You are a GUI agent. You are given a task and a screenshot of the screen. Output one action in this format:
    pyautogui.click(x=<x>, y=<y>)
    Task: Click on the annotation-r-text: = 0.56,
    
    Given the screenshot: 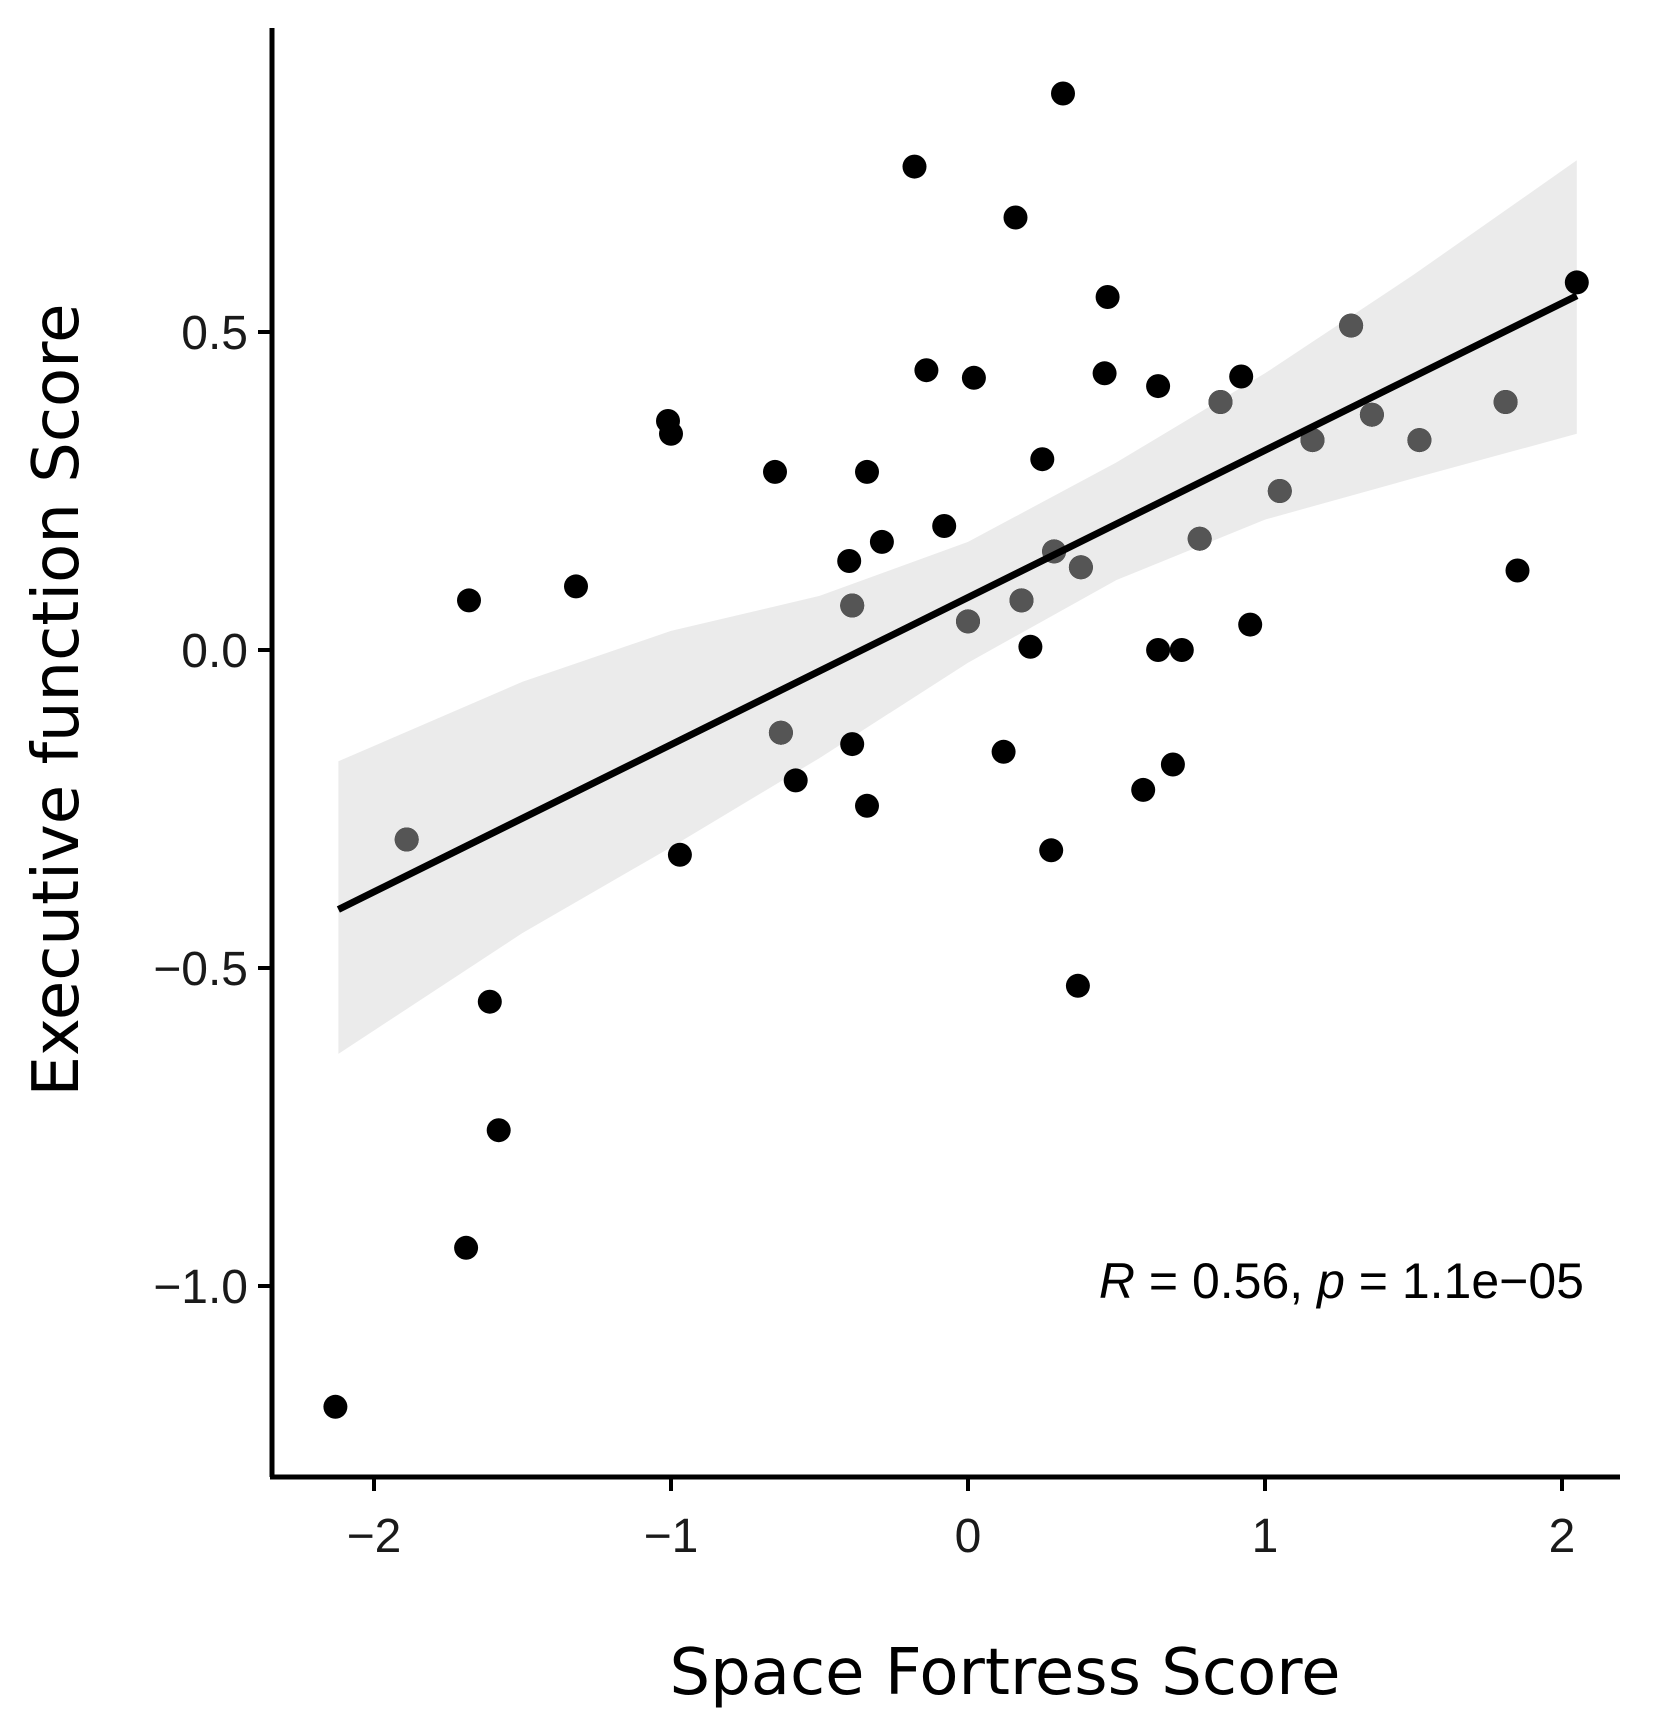 What is the action you would take?
    pyautogui.click(x=1226, y=1281)
    